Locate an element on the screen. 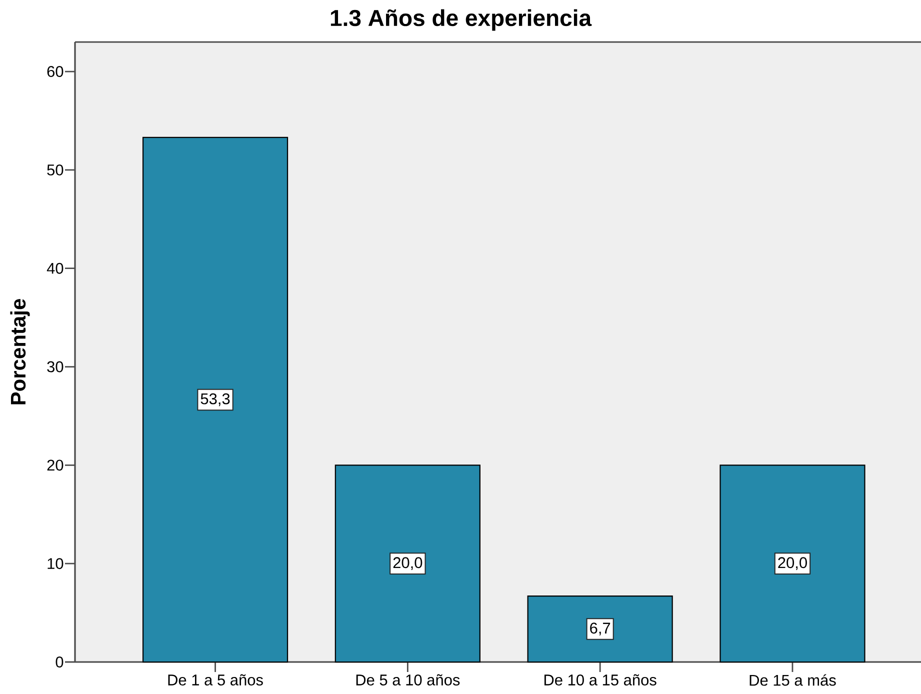  x-tick-label: De 15 a más is located at coordinates (793, 680).